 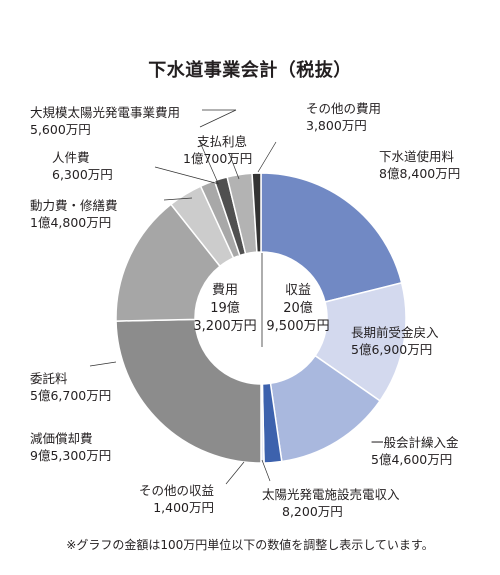 I want to click on center-revenue: 収益 20億 9,500万円, so click(x=298, y=309).